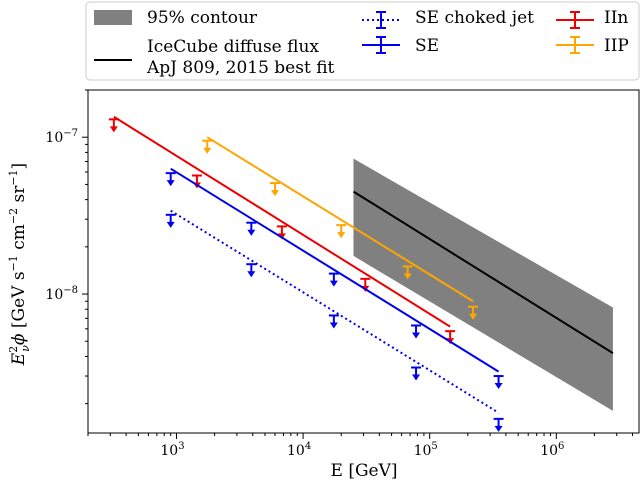  I want to click on legend-swatch-se, so click(381, 45).